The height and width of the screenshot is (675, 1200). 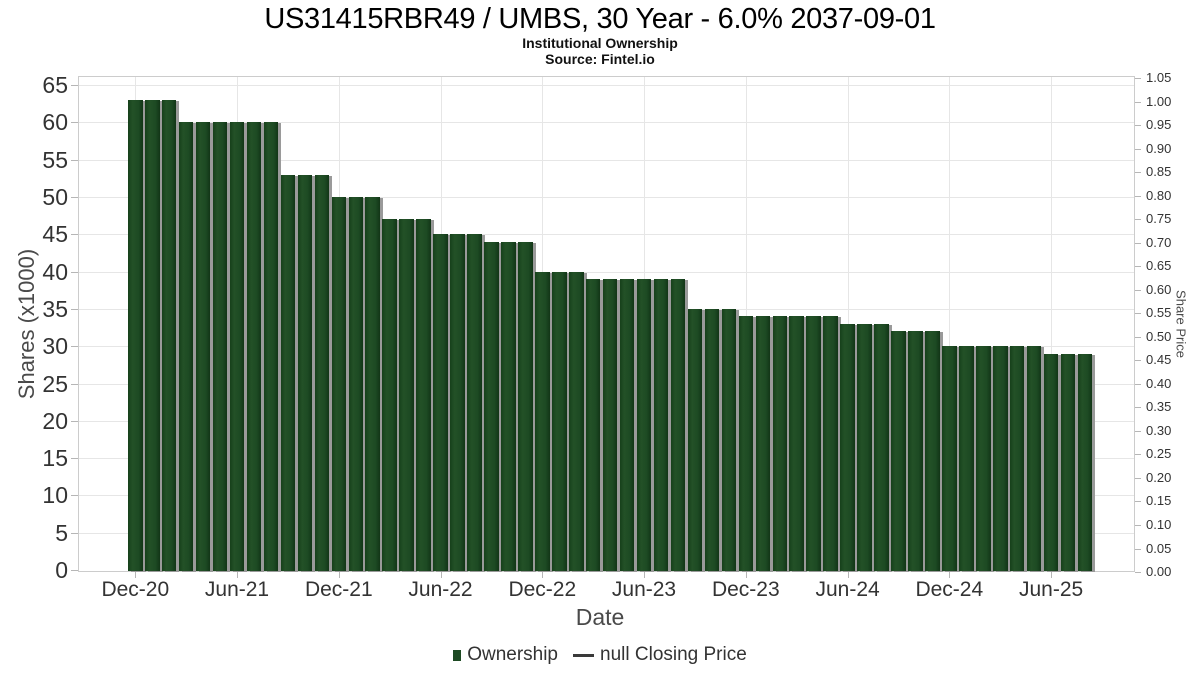 What do you see at coordinates (847, 589) in the screenshot?
I see `x-axis-tick-label: Jun-24` at bounding box center [847, 589].